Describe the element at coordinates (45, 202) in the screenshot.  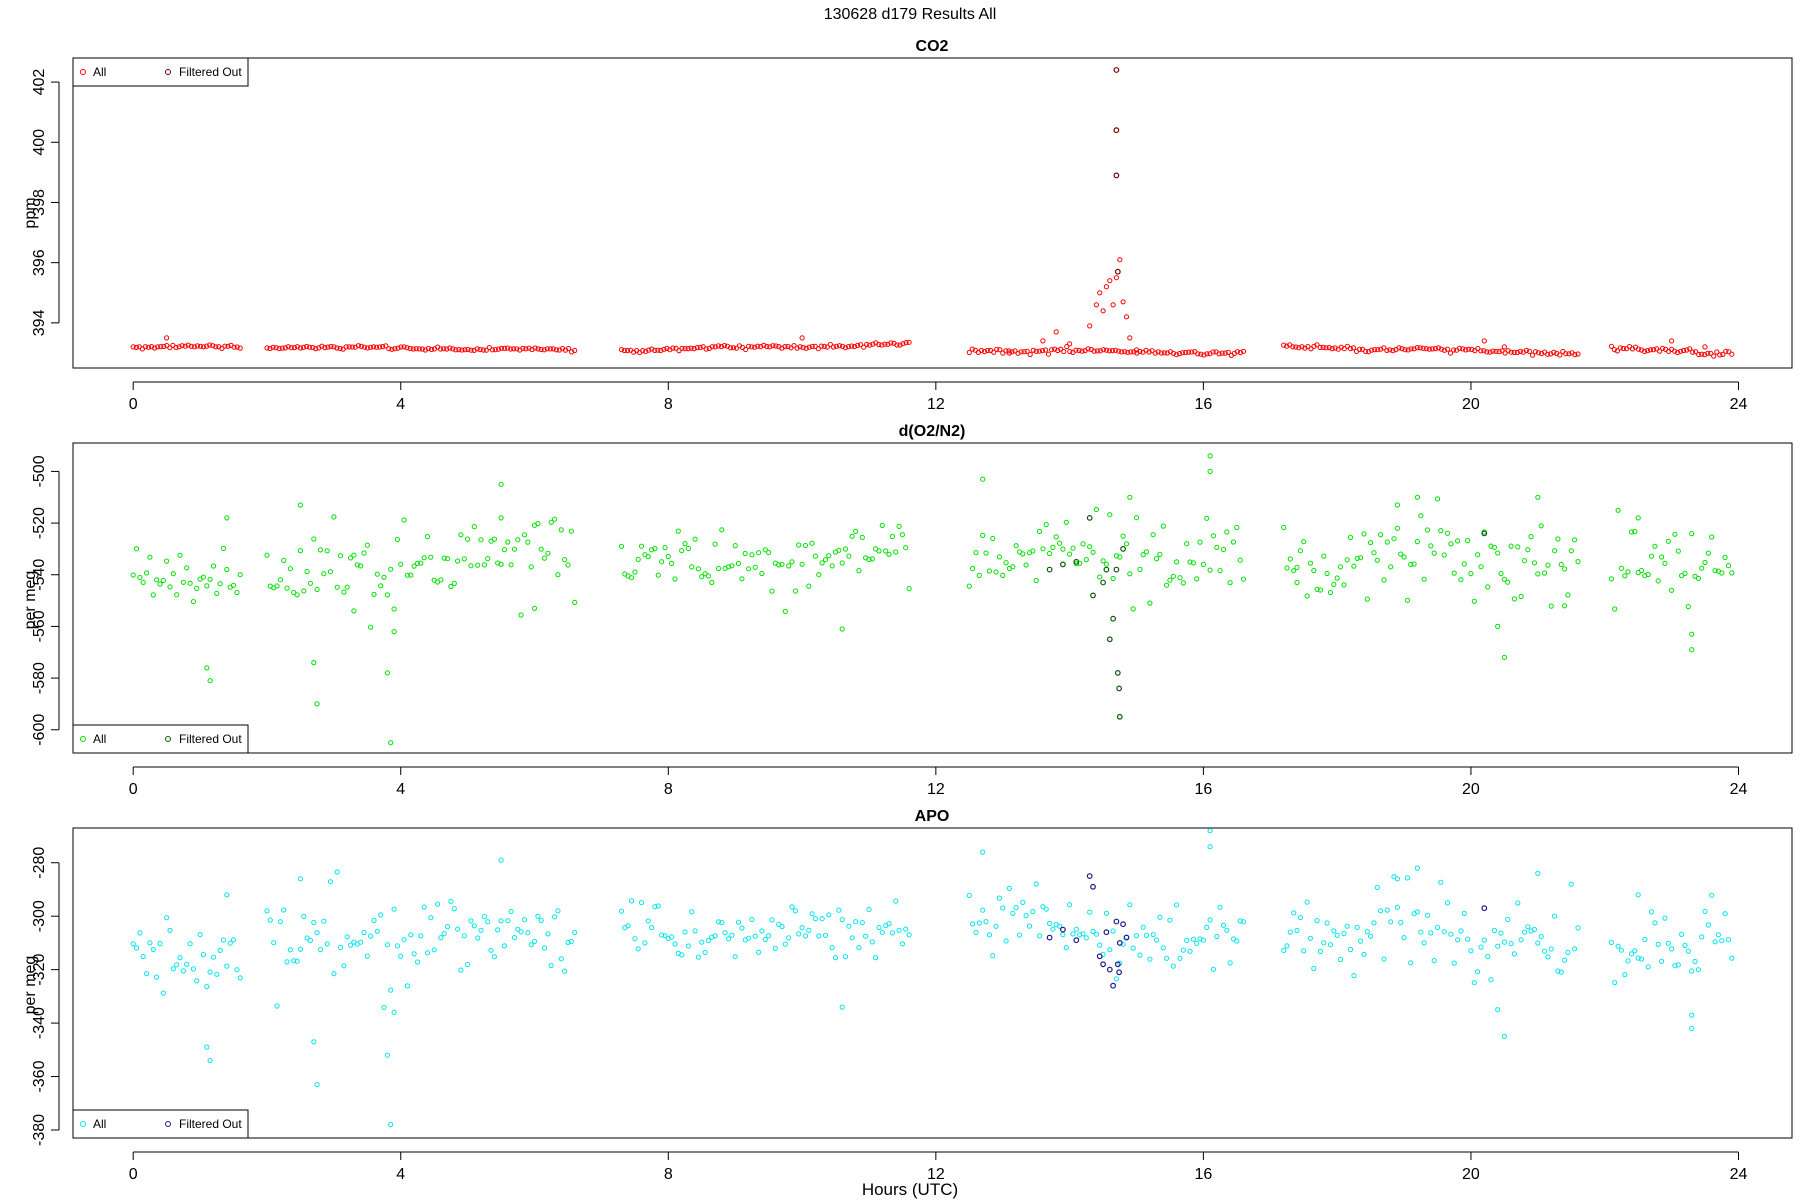
I see `co2-y-axis: 394 396 398 400 402` at that location.